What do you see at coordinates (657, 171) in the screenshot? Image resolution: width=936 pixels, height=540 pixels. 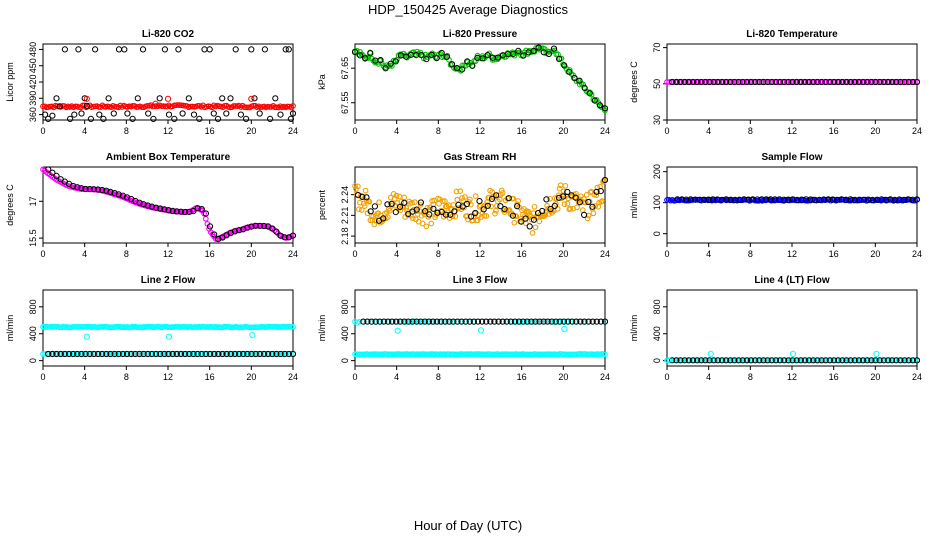 I see `y-tick-label: 200` at bounding box center [657, 171].